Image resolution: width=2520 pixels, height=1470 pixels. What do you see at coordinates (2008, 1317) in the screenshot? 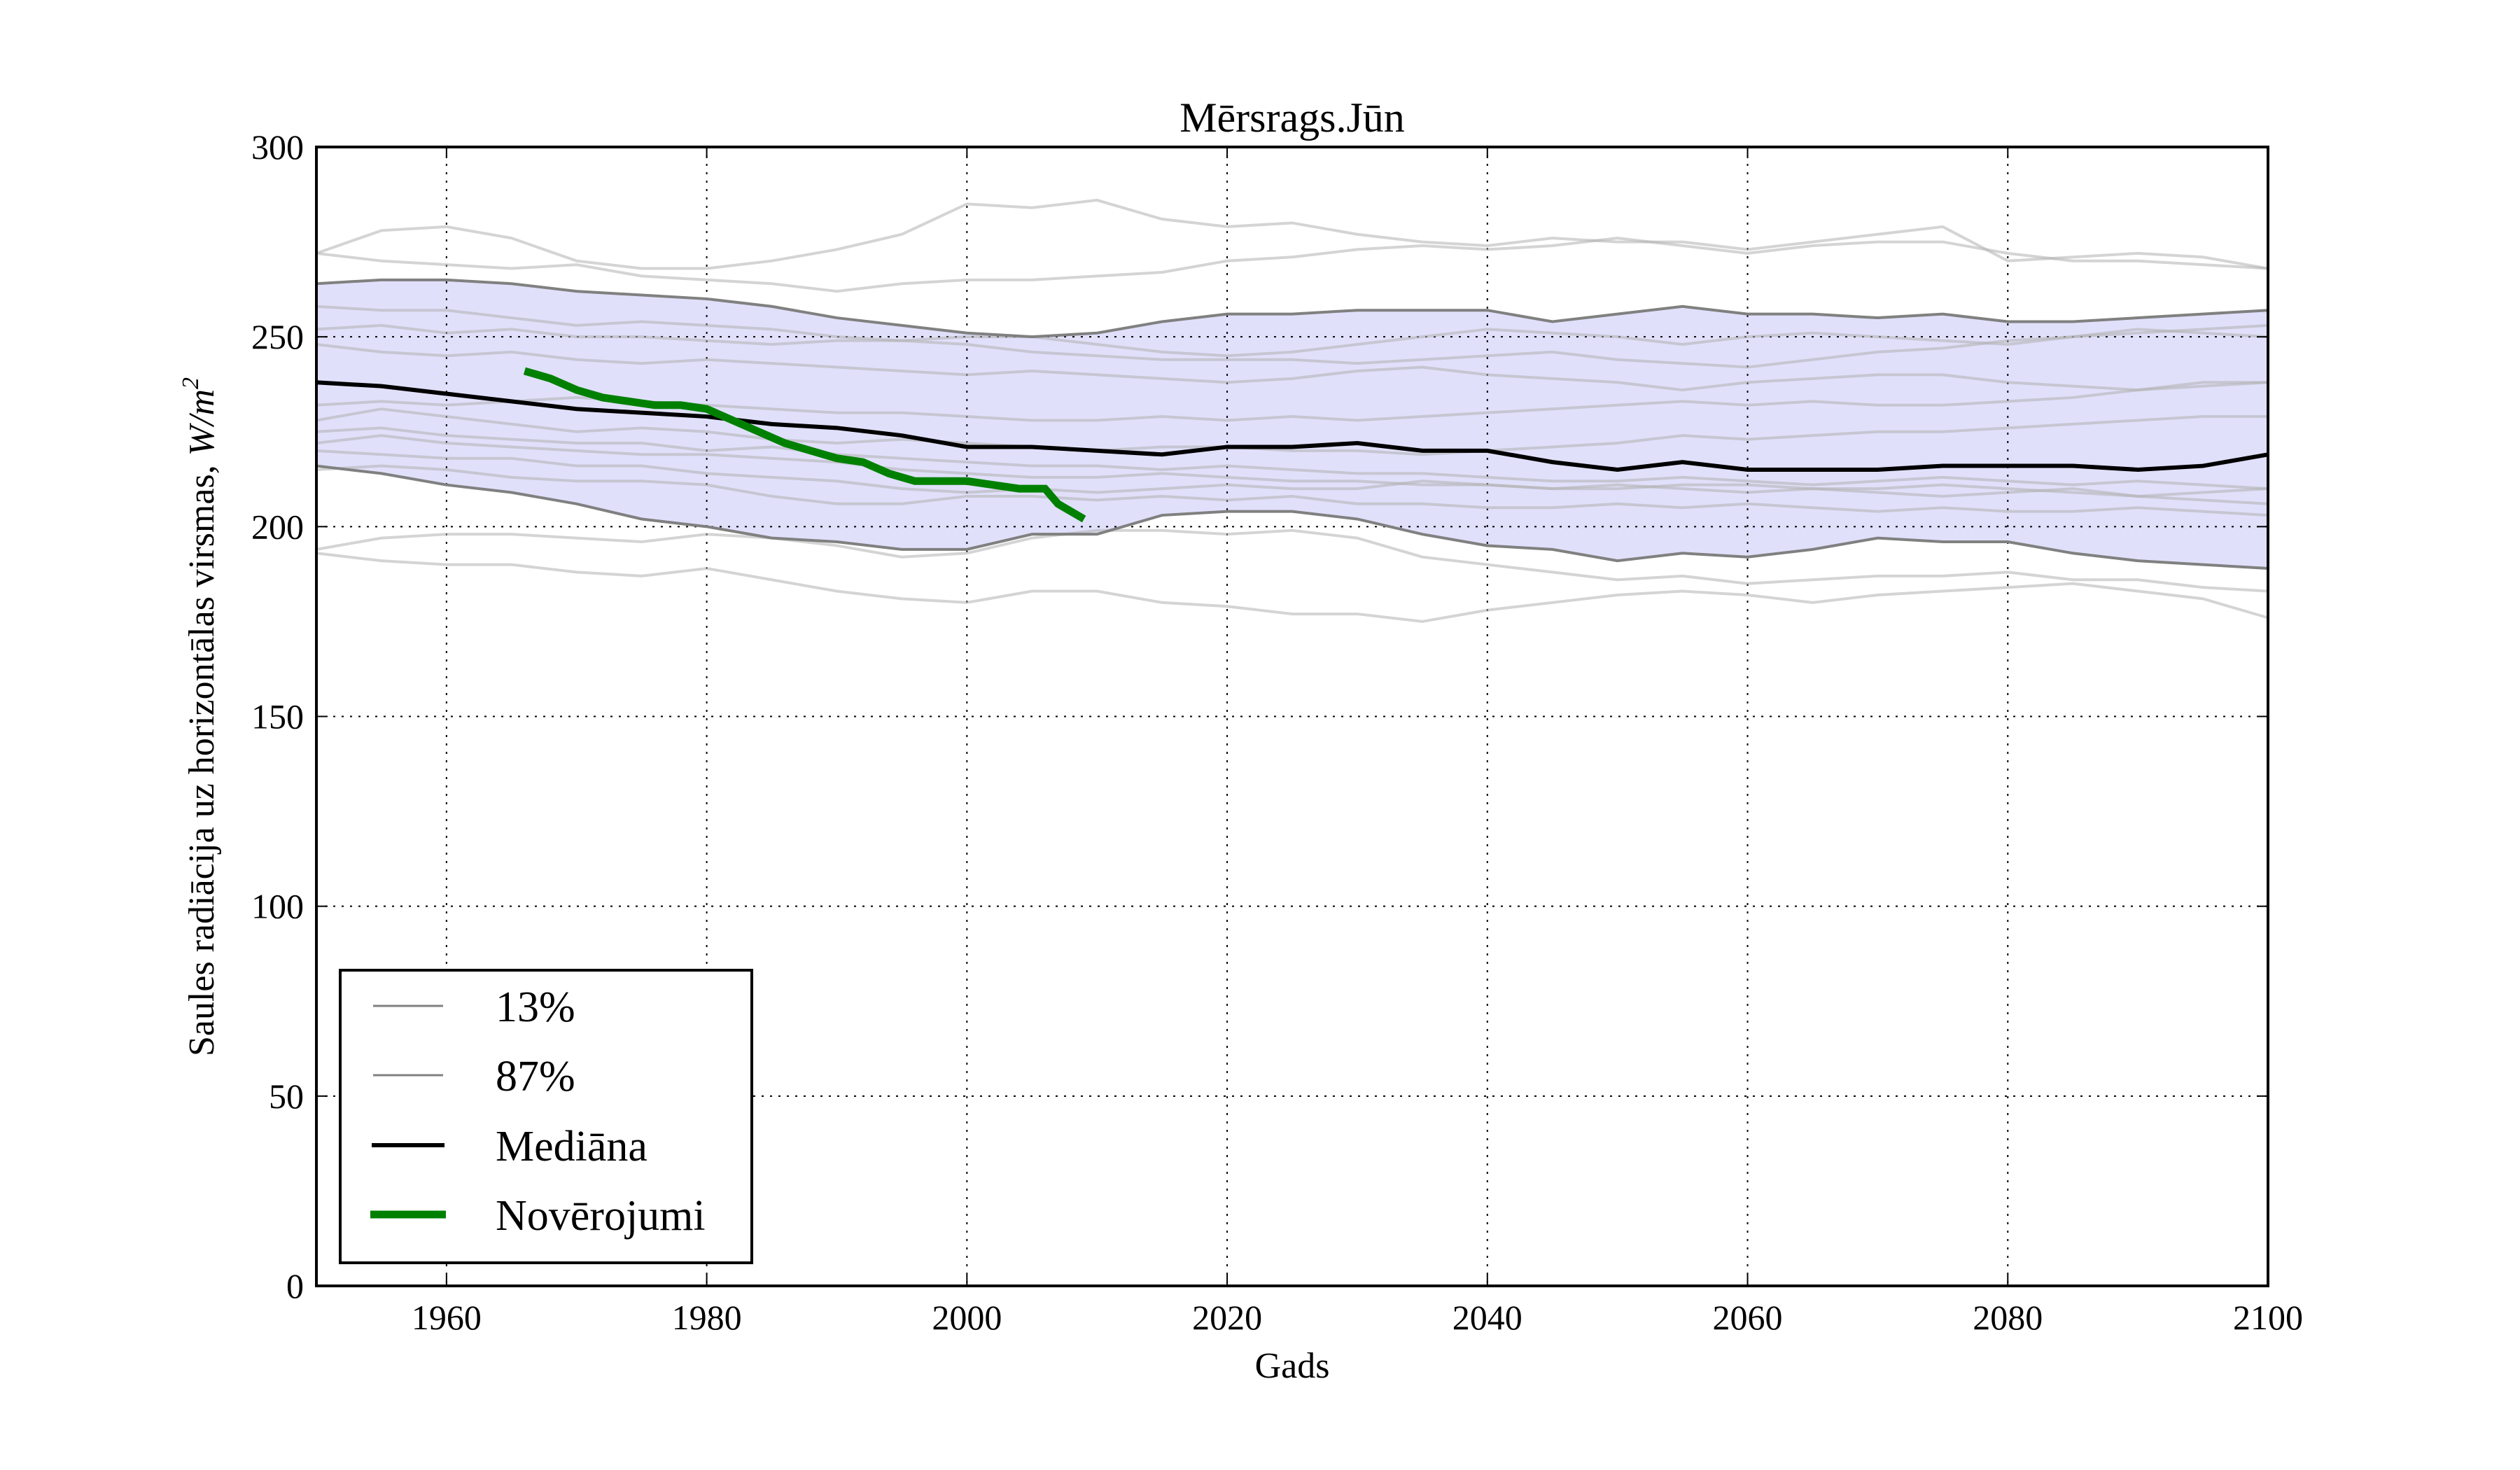
I see `x-tick-label: 2080` at bounding box center [2008, 1317].